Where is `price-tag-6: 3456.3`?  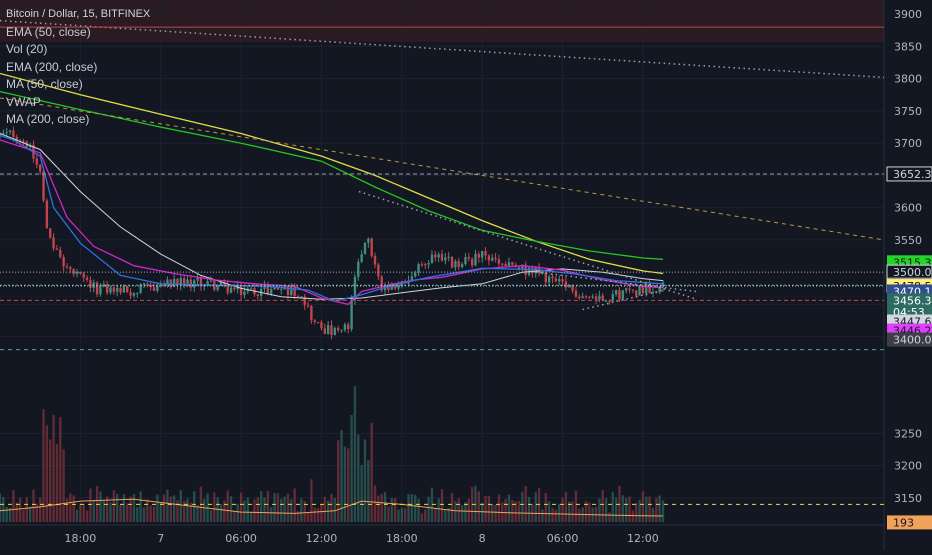
price-tag-6: 3456.3 is located at coordinates (909, 300).